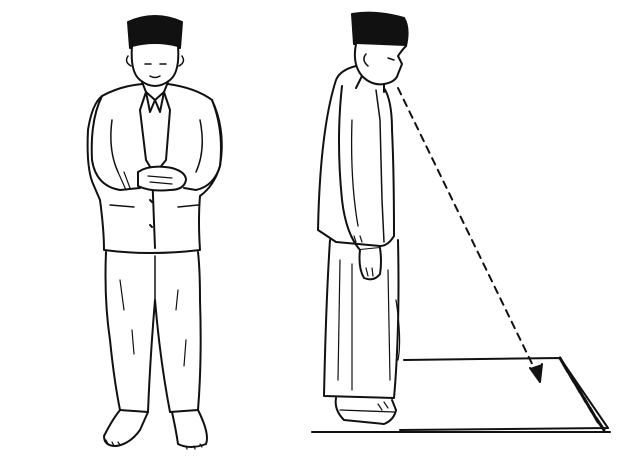  I want to click on front-hands, so click(162, 178).